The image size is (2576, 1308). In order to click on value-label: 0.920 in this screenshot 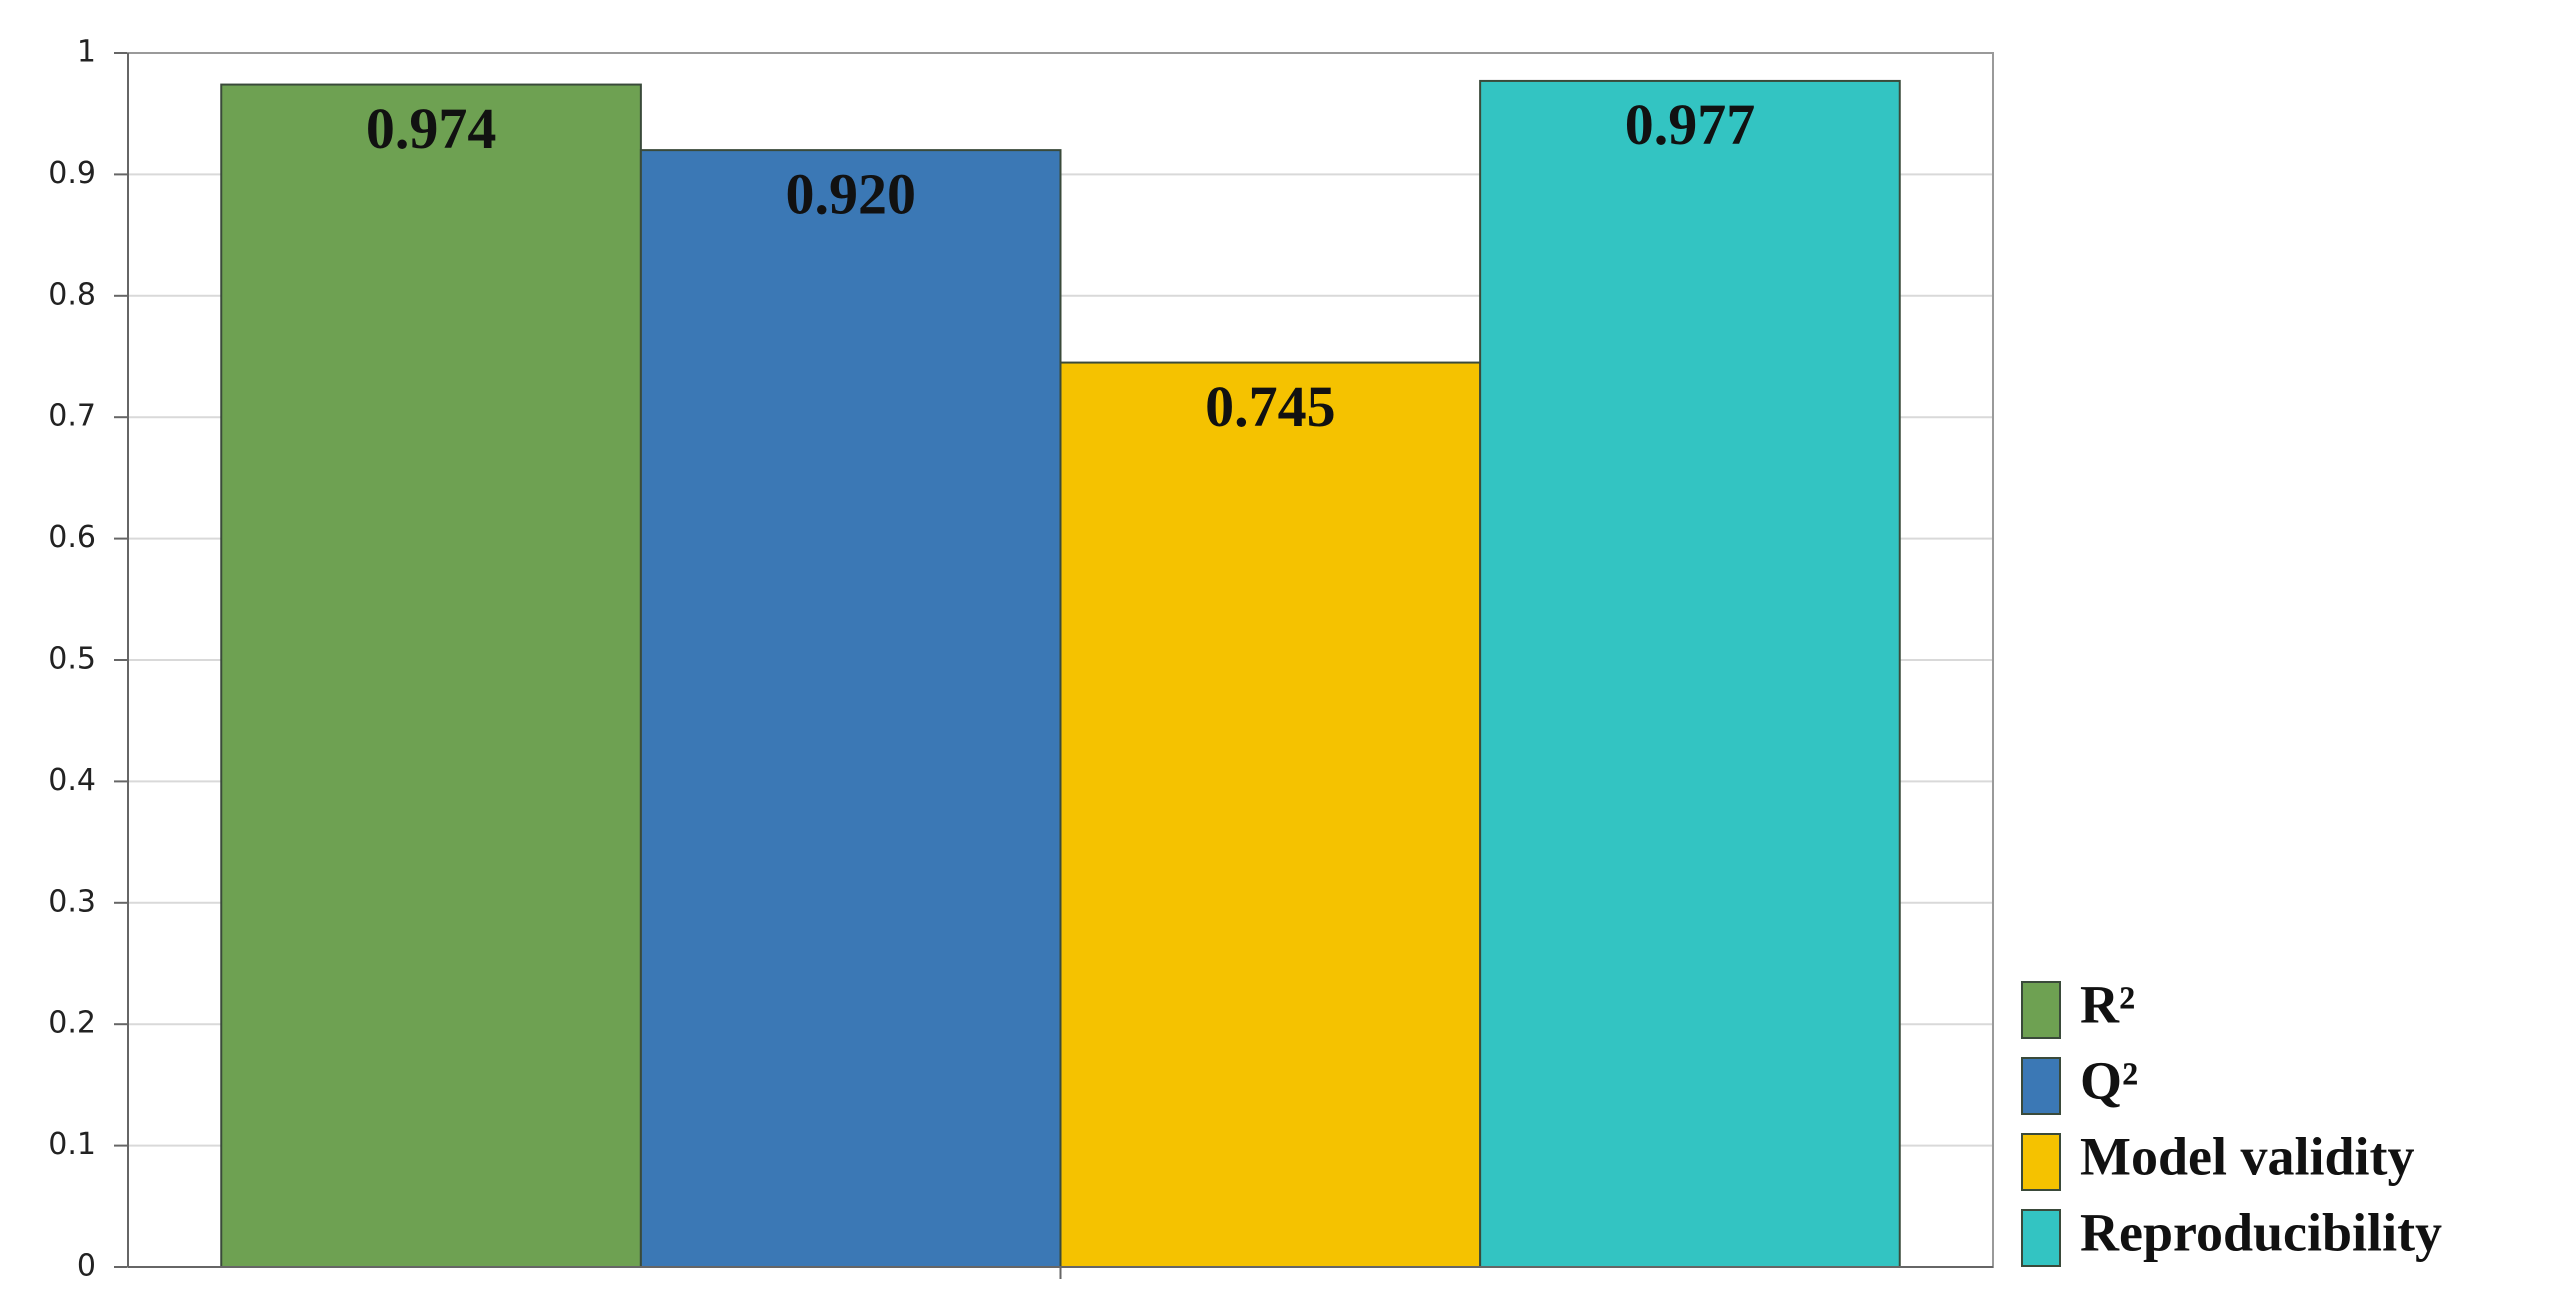, I will do `click(850, 193)`.